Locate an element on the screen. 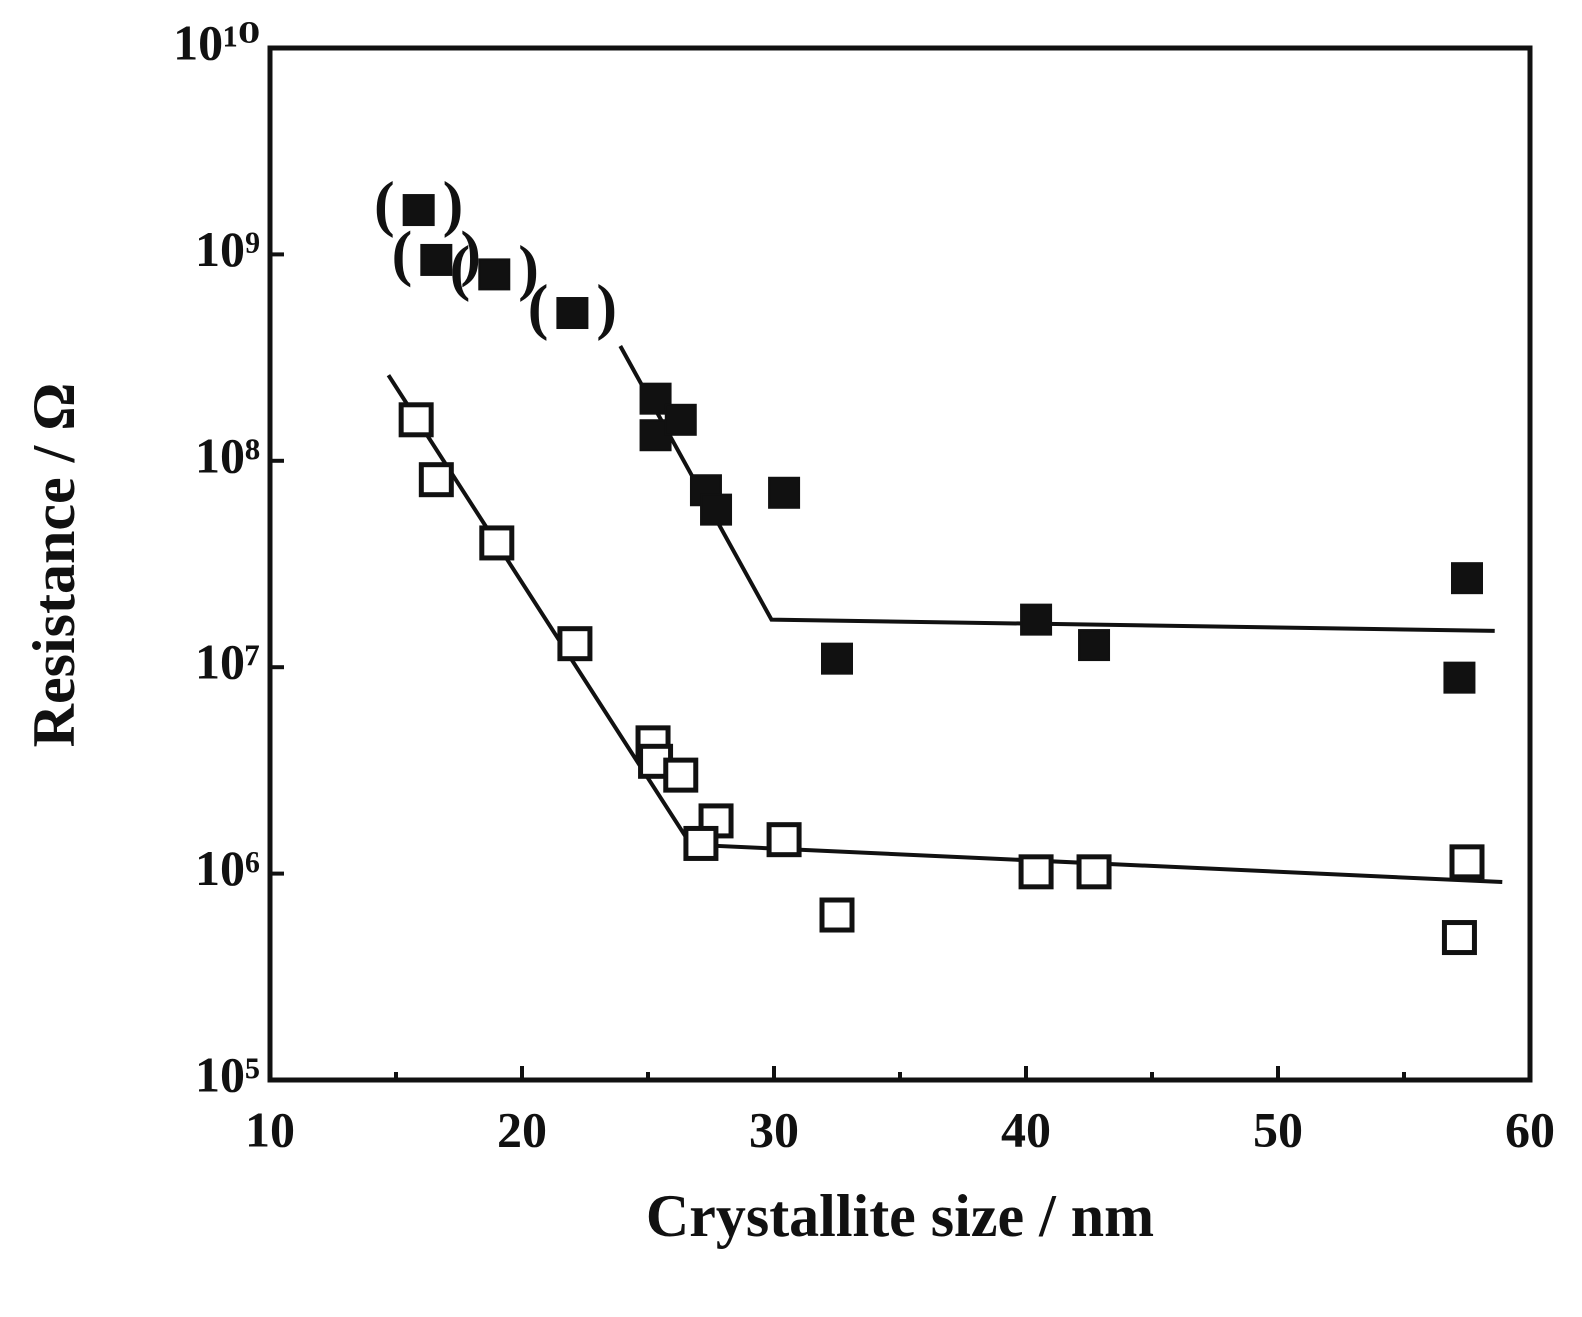  fit-line is located at coordinates (1056, 489).